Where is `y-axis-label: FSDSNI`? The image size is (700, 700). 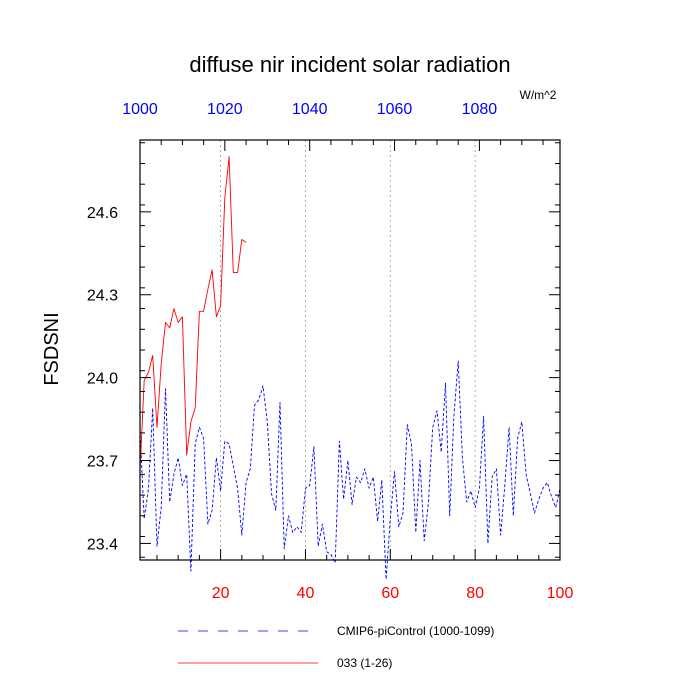 y-axis-label: FSDSNI is located at coordinates (52, 348).